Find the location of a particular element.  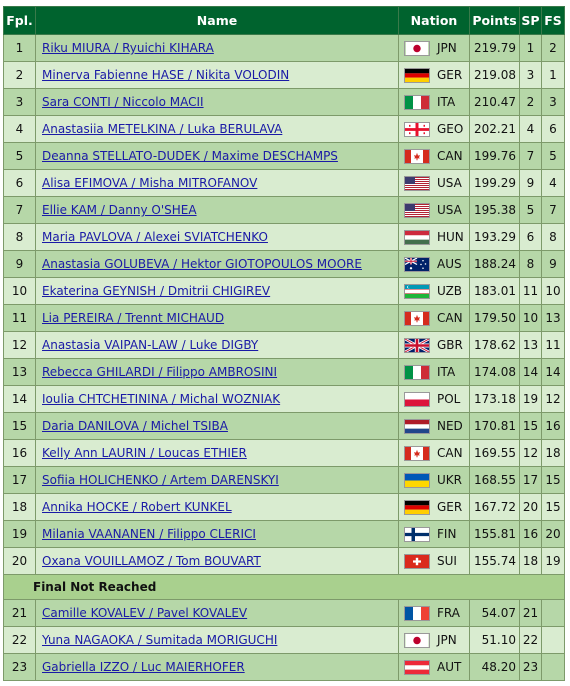

name-cell: Oxana VOUILLAMOZ / Tom BOUVART is located at coordinates (217, 561).